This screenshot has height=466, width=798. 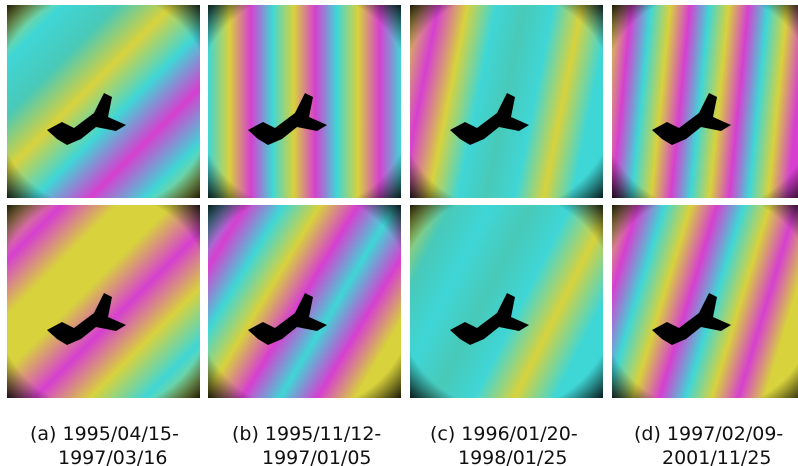 What do you see at coordinates (104, 434) in the screenshot?
I see `caption-line: (a) 1995/04/15-` at bounding box center [104, 434].